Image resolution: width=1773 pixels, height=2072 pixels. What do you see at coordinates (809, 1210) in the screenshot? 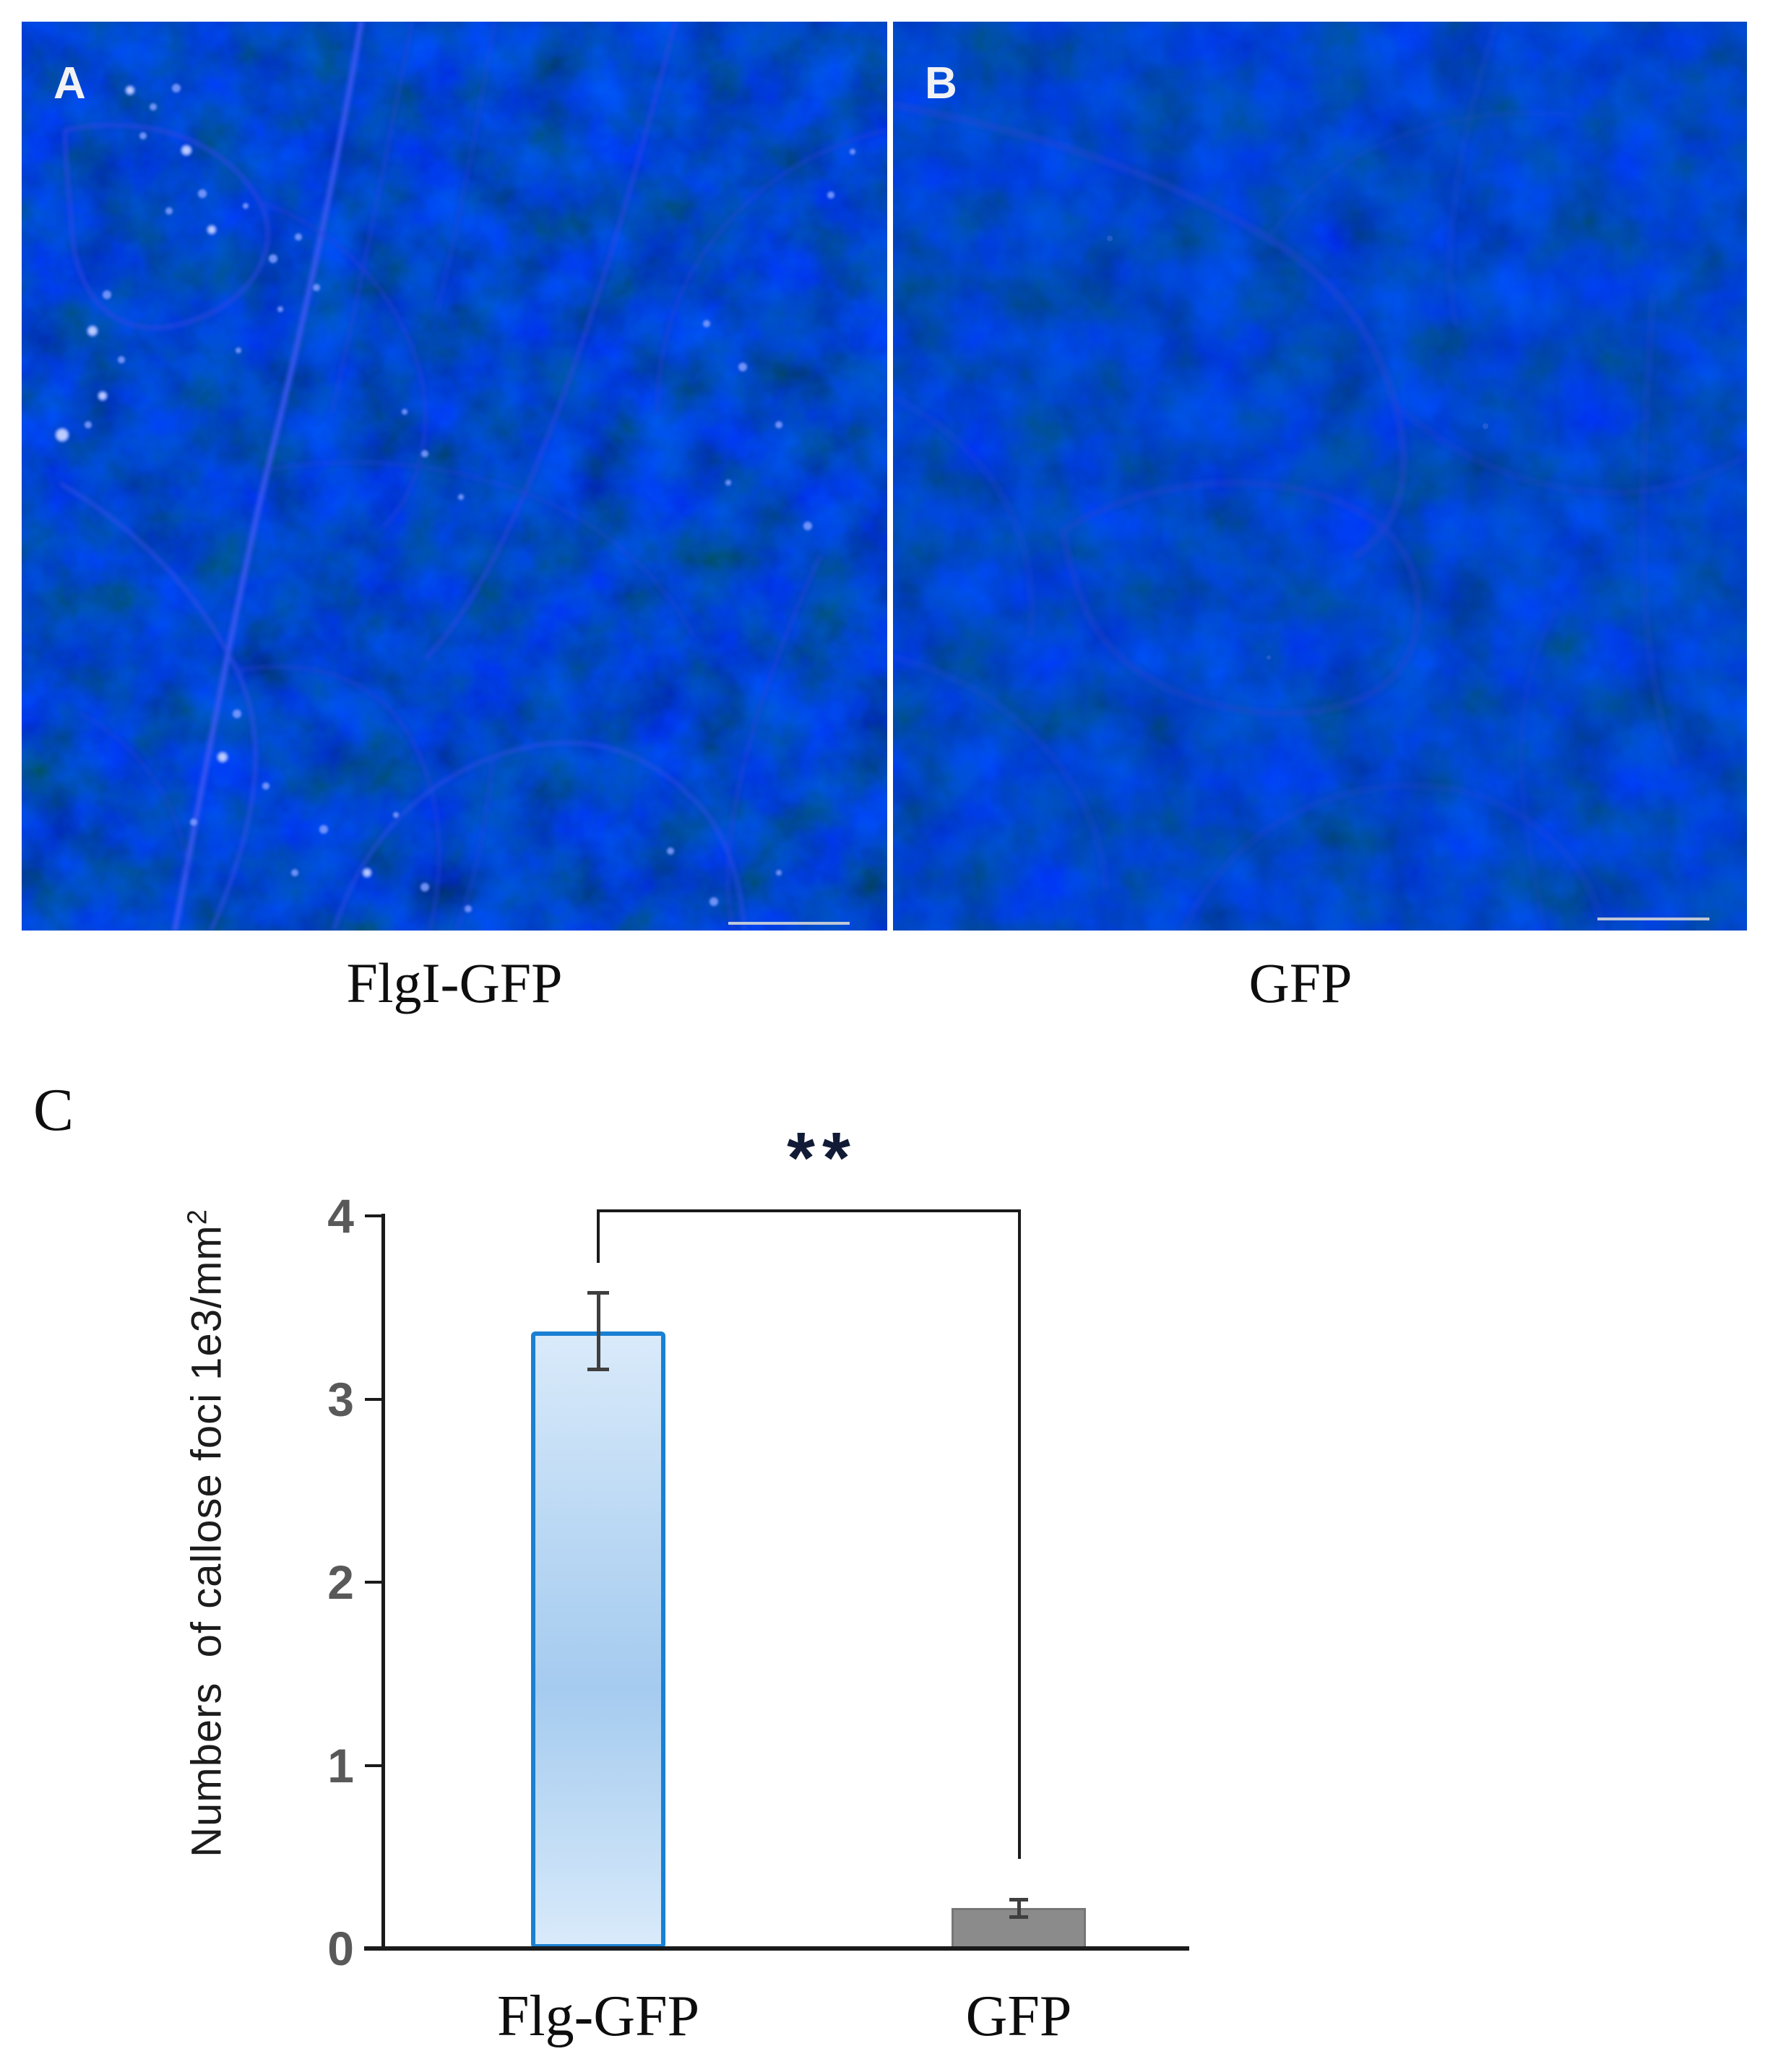
I see `significance-bracket-top` at bounding box center [809, 1210].